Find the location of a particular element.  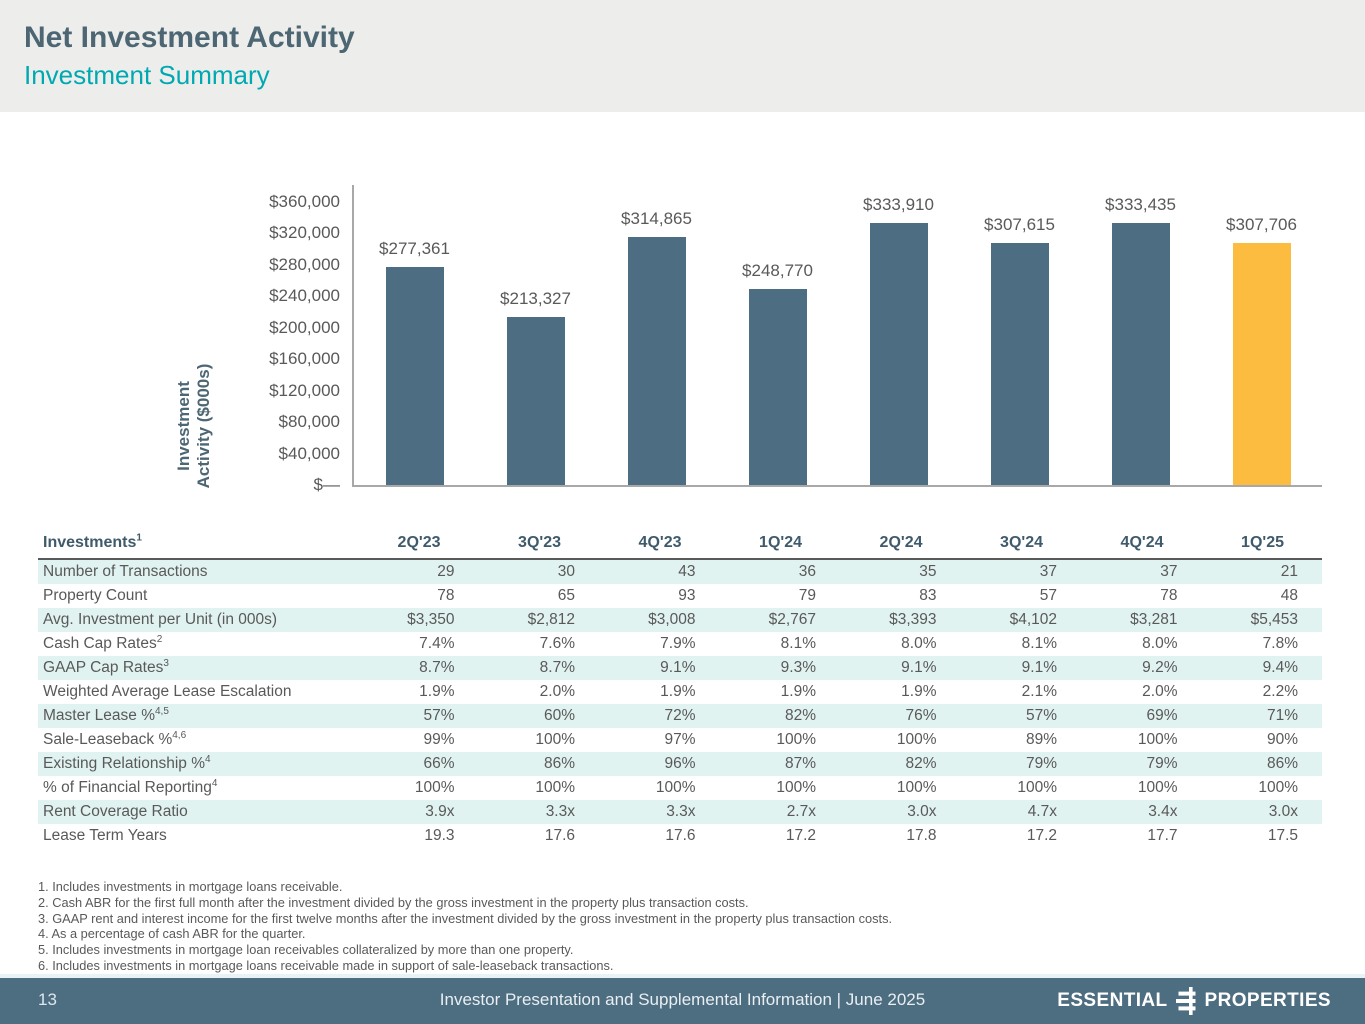

cell-value: 90% is located at coordinates (1282, 739).